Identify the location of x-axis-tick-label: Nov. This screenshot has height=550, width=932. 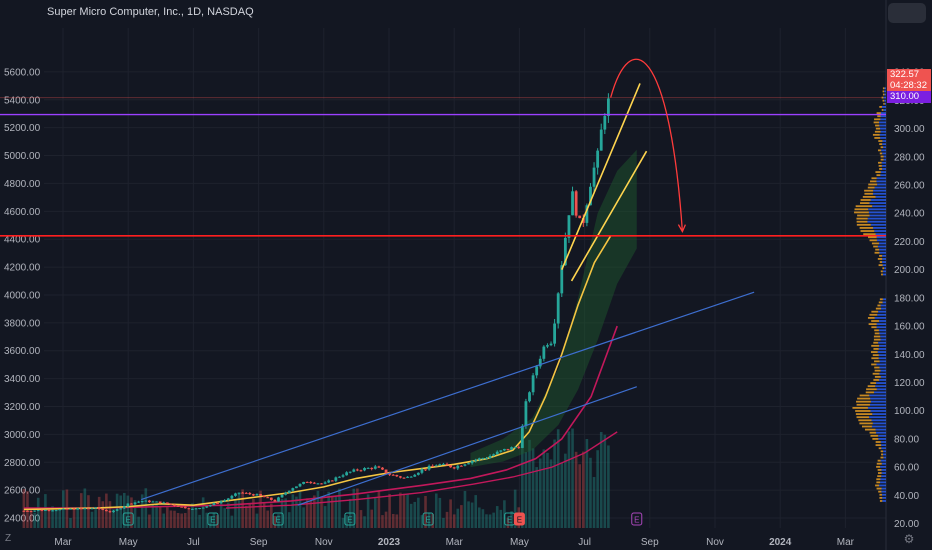
(324, 542).